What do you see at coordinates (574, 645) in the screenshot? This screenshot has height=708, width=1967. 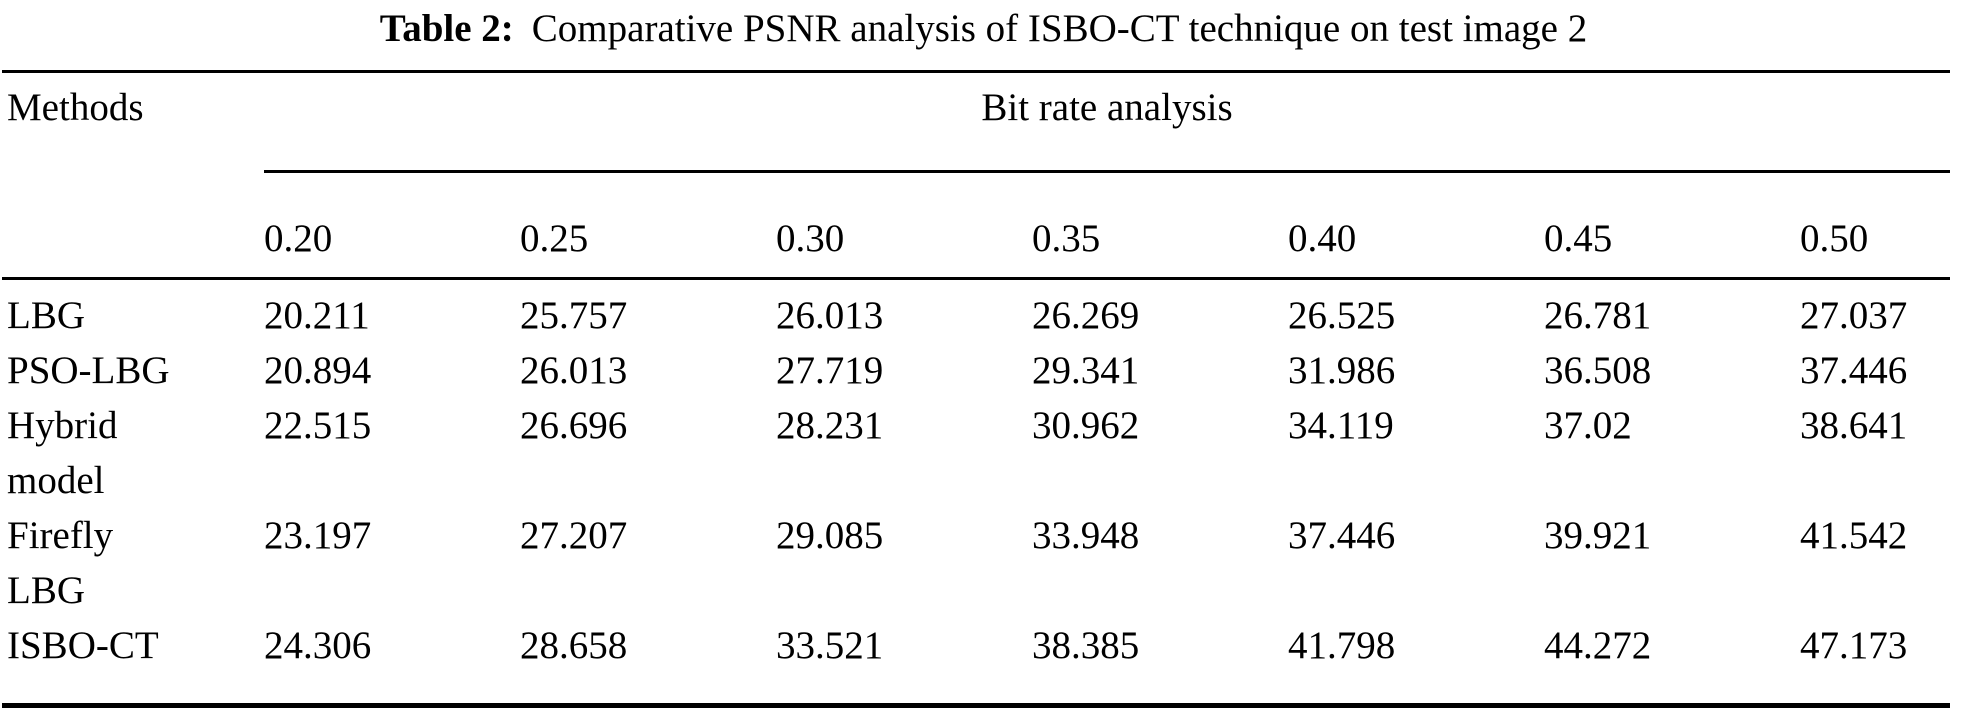 I see `psnr-value: 28.658` at bounding box center [574, 645].